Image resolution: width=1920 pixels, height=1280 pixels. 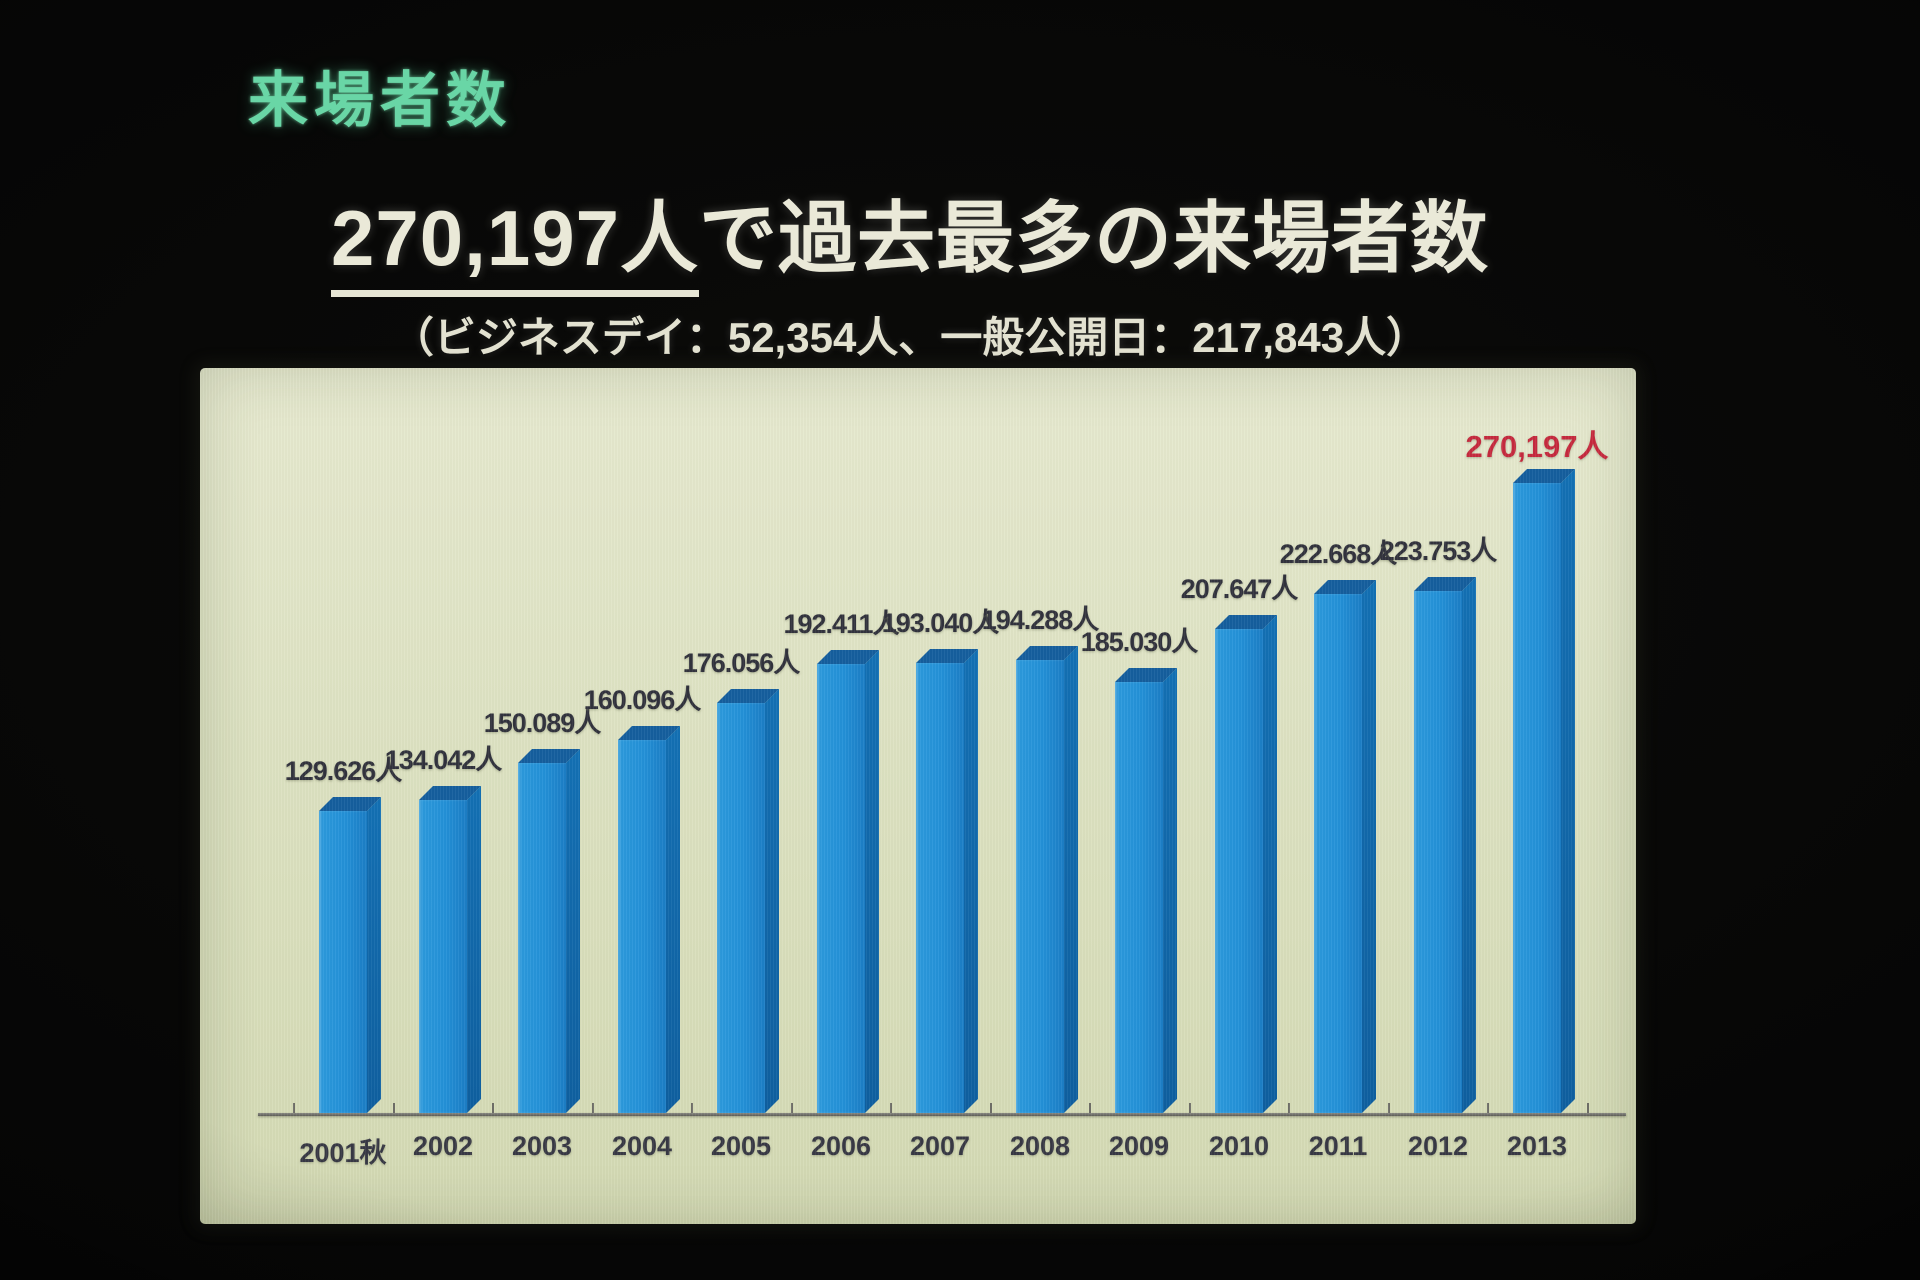 What do you see at coordinates (1438, 551) in the screenshot?
I see `bar-value-label: 223.753人` at bounding box center [1438, 551].